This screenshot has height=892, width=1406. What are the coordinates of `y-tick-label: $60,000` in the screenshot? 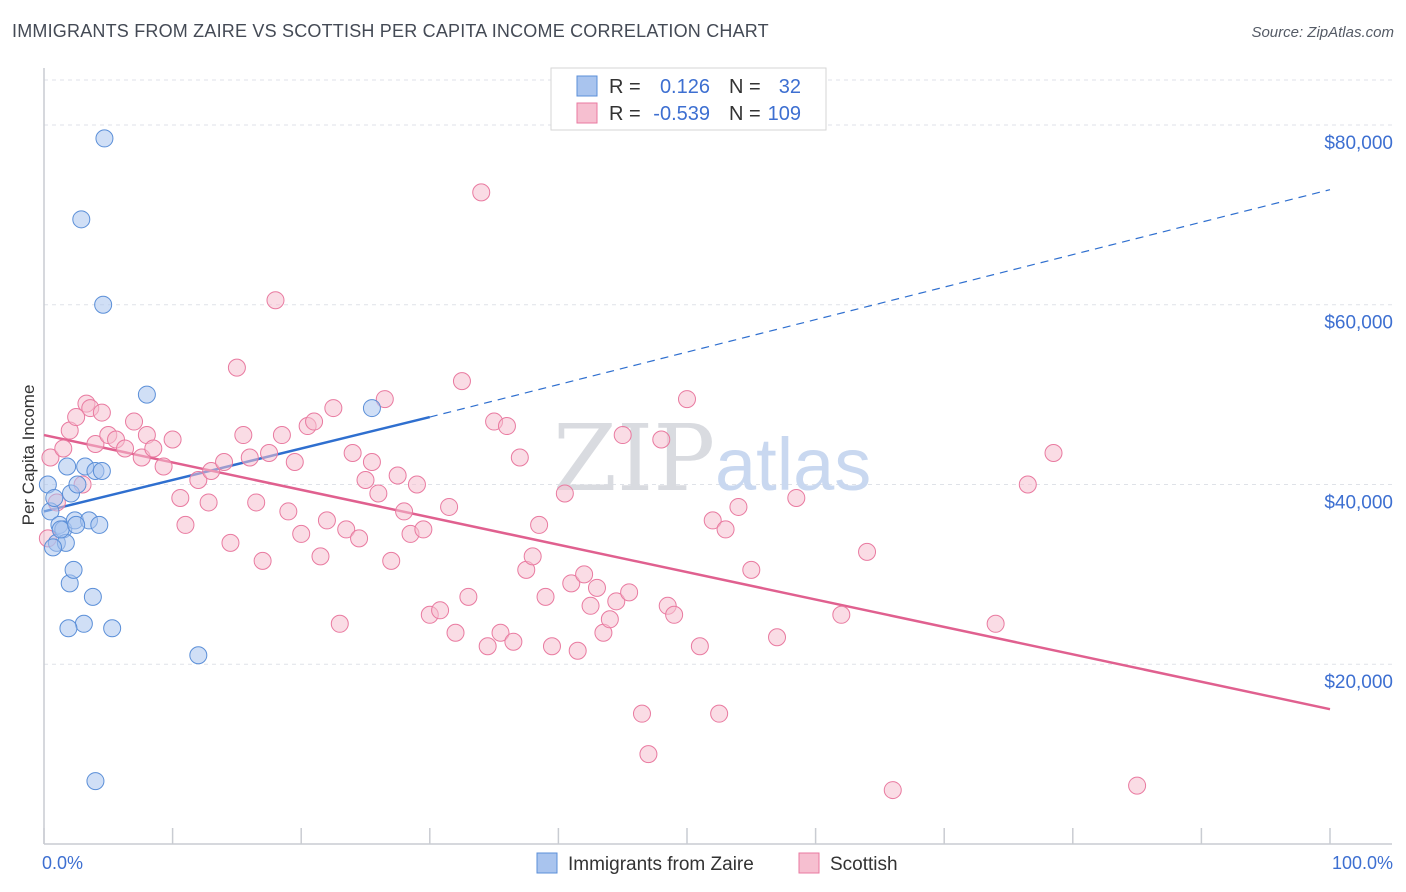 It's located at (1358, 323).